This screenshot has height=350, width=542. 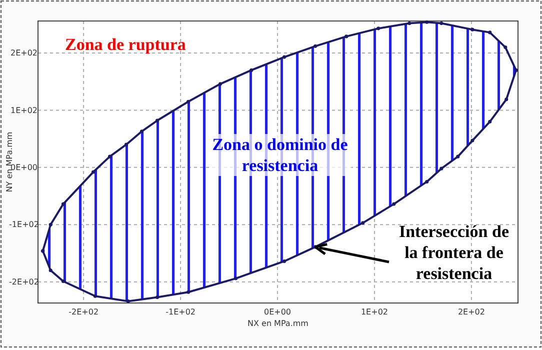 I want to click on annotation: Zona de ruptura, so click(x=125, y=44).